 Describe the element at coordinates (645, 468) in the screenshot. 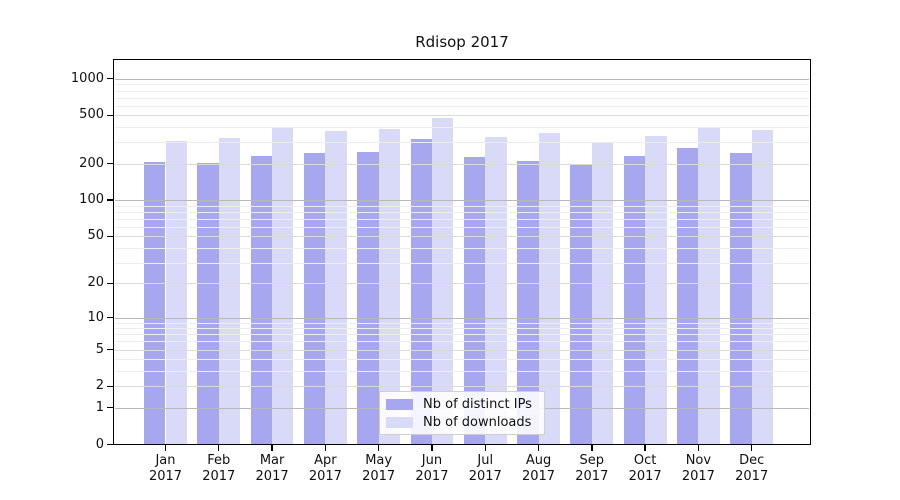

I see `x-tick-label: Oct 2017` at that location.